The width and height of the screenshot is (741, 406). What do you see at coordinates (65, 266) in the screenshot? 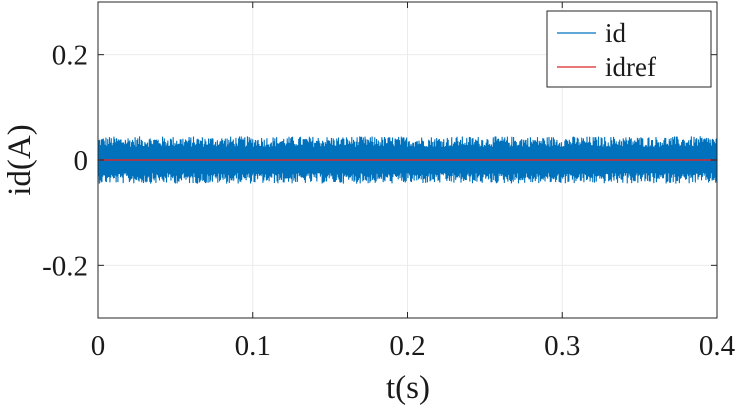
I see `y-tick-label-0: -0.2` at bounding box center [65, 266].